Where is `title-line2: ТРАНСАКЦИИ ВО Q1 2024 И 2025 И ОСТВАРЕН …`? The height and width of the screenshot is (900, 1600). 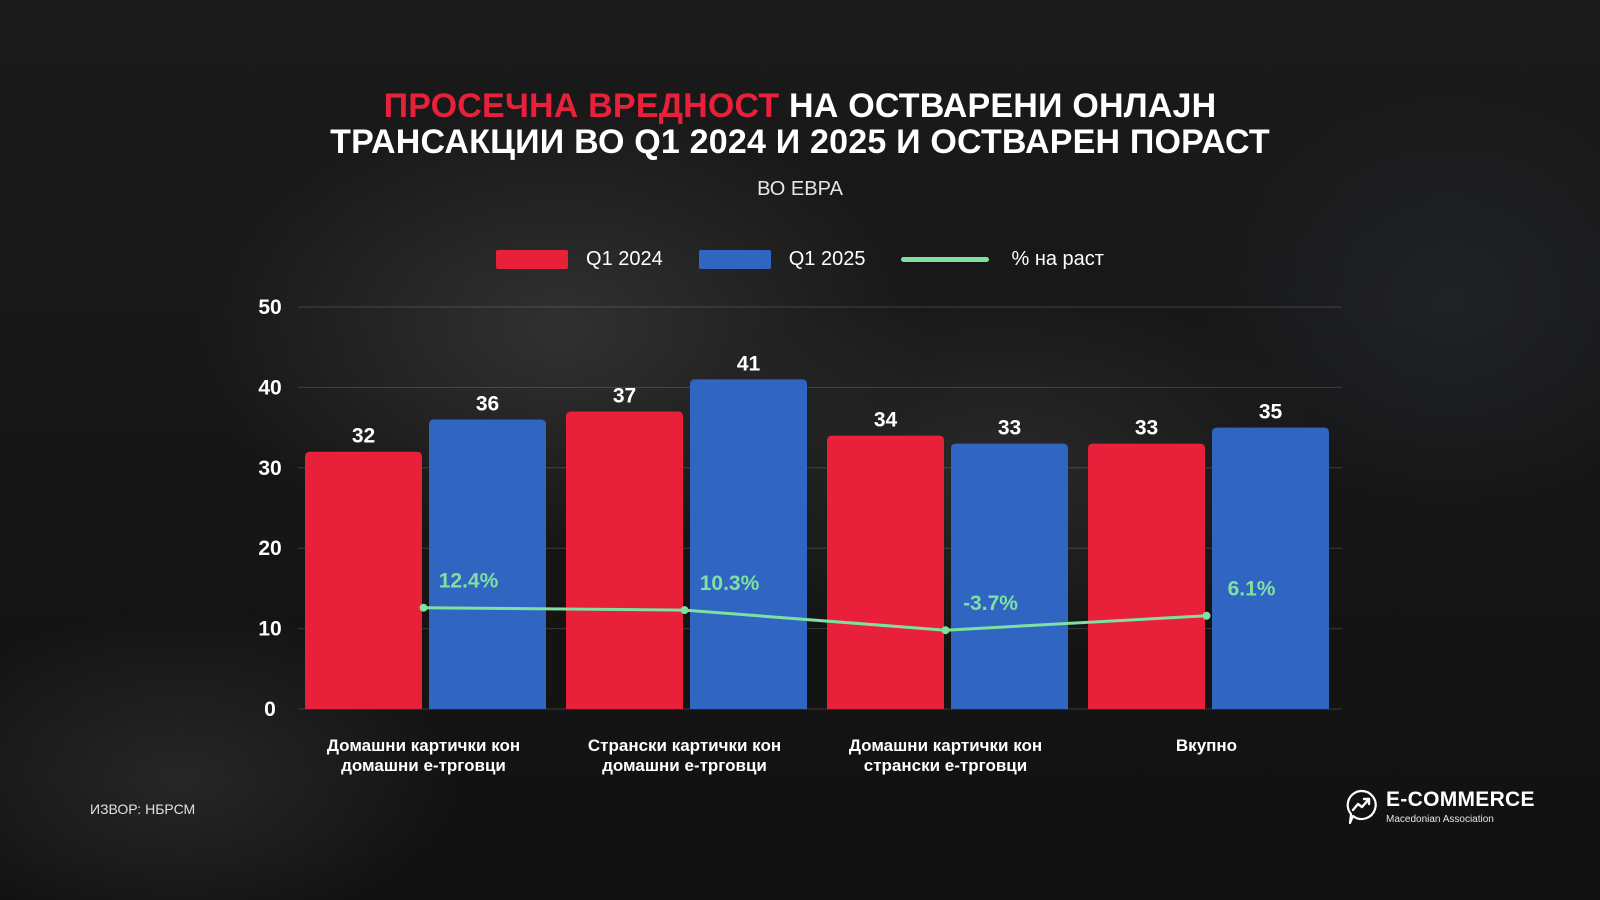
title-line2: ТРАНСАКЦИИ ВО Q1 2024 И 2025 И ОСТВАРЕН … is located at coordinates (800, 142).